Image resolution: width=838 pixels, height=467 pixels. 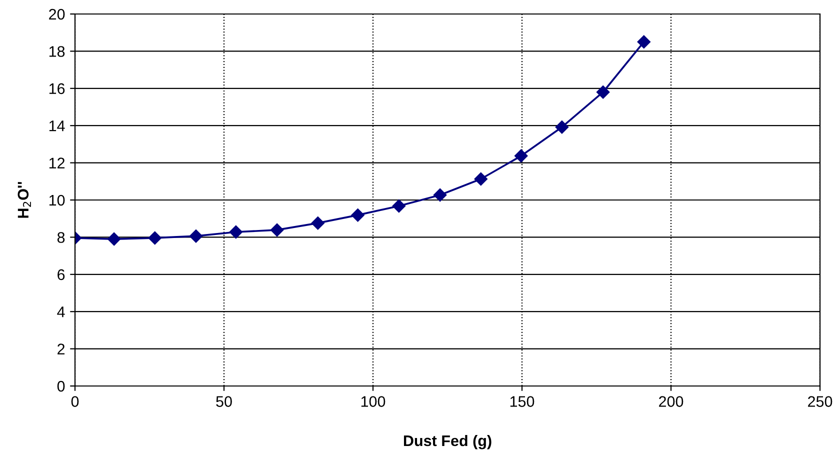 What do you see at coordinates (57, 51) in the screenshot?
I see `y-tick-label: 18` at bounding box center [57, 51].